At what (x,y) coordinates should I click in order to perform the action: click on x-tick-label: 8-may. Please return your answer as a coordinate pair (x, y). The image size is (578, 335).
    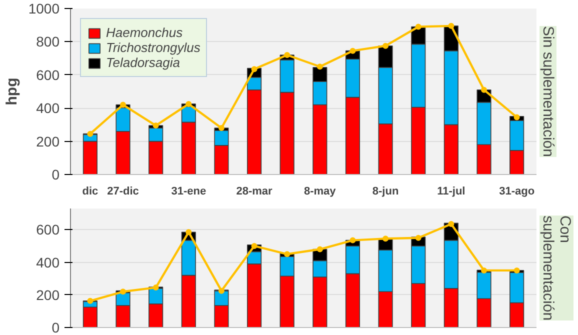
    Looking at the image, I should click on (320, 192).